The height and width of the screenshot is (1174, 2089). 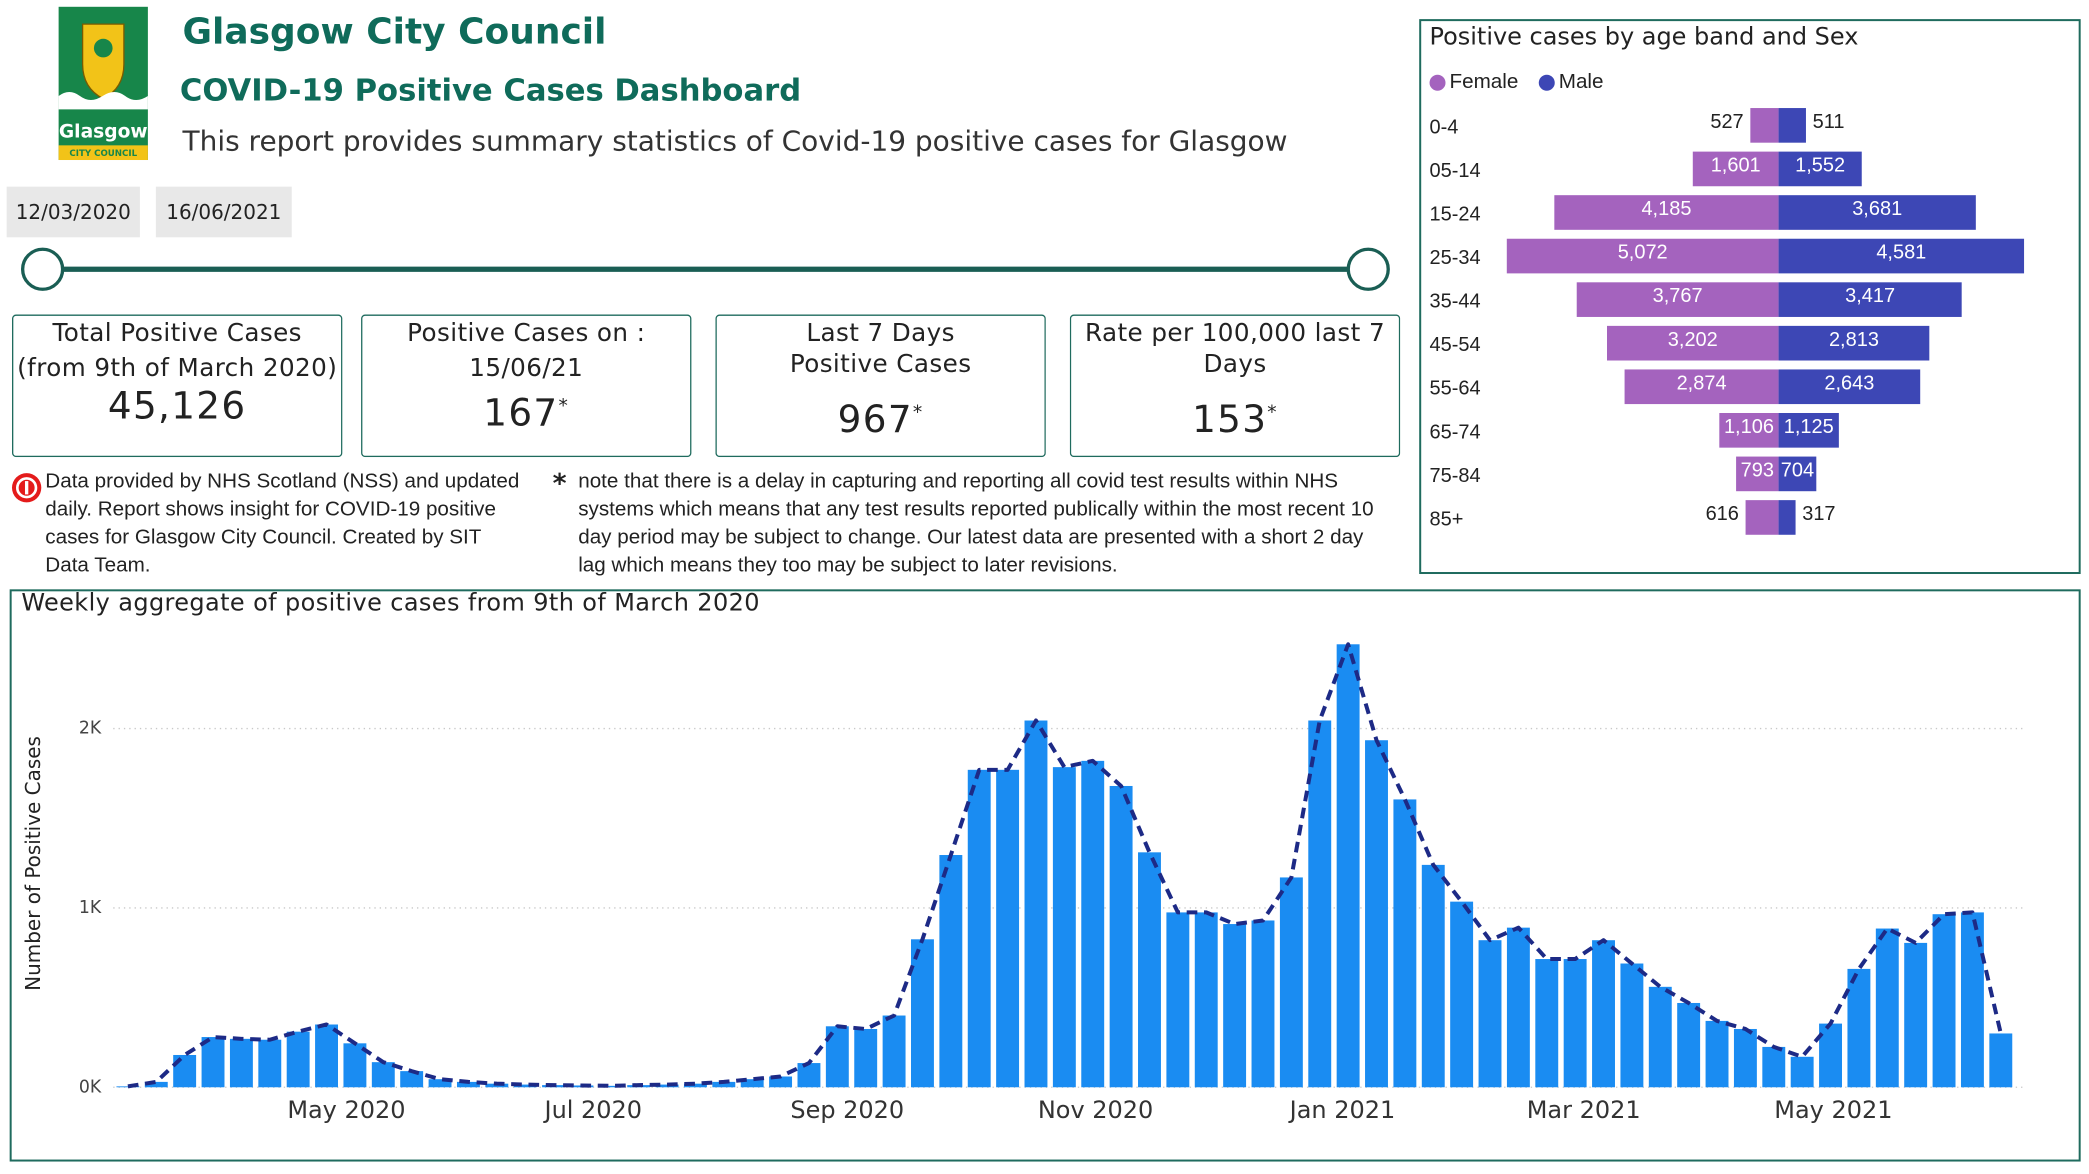 What do you see at coordinates (1484, 81) in the screenshot?
I see `legend-label: Female` at bounding box center [1484, 81].